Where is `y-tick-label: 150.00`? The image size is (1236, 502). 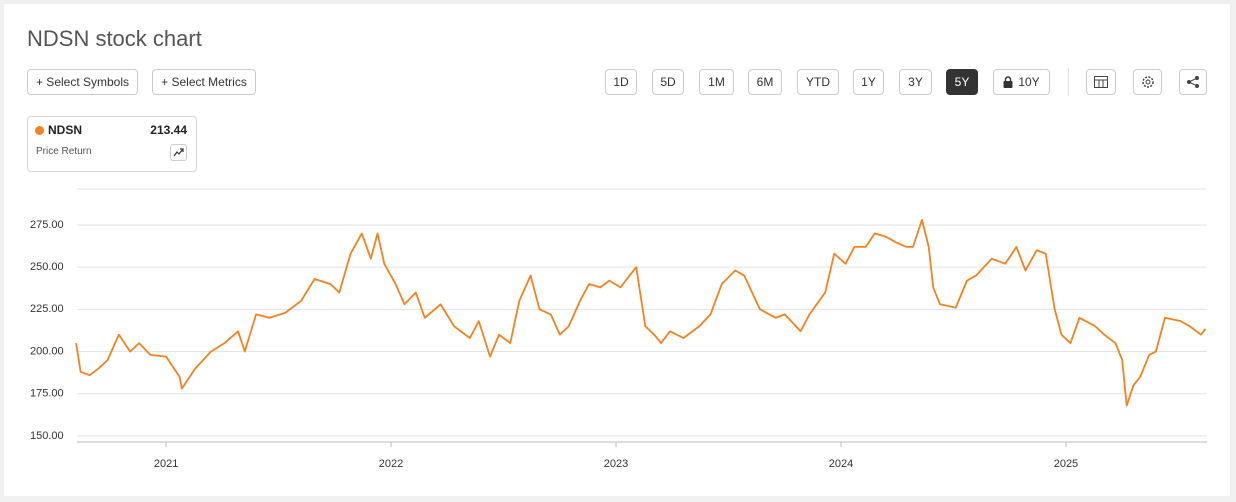 y-tick-label: 150.00 is located at coordinates (47, 436).